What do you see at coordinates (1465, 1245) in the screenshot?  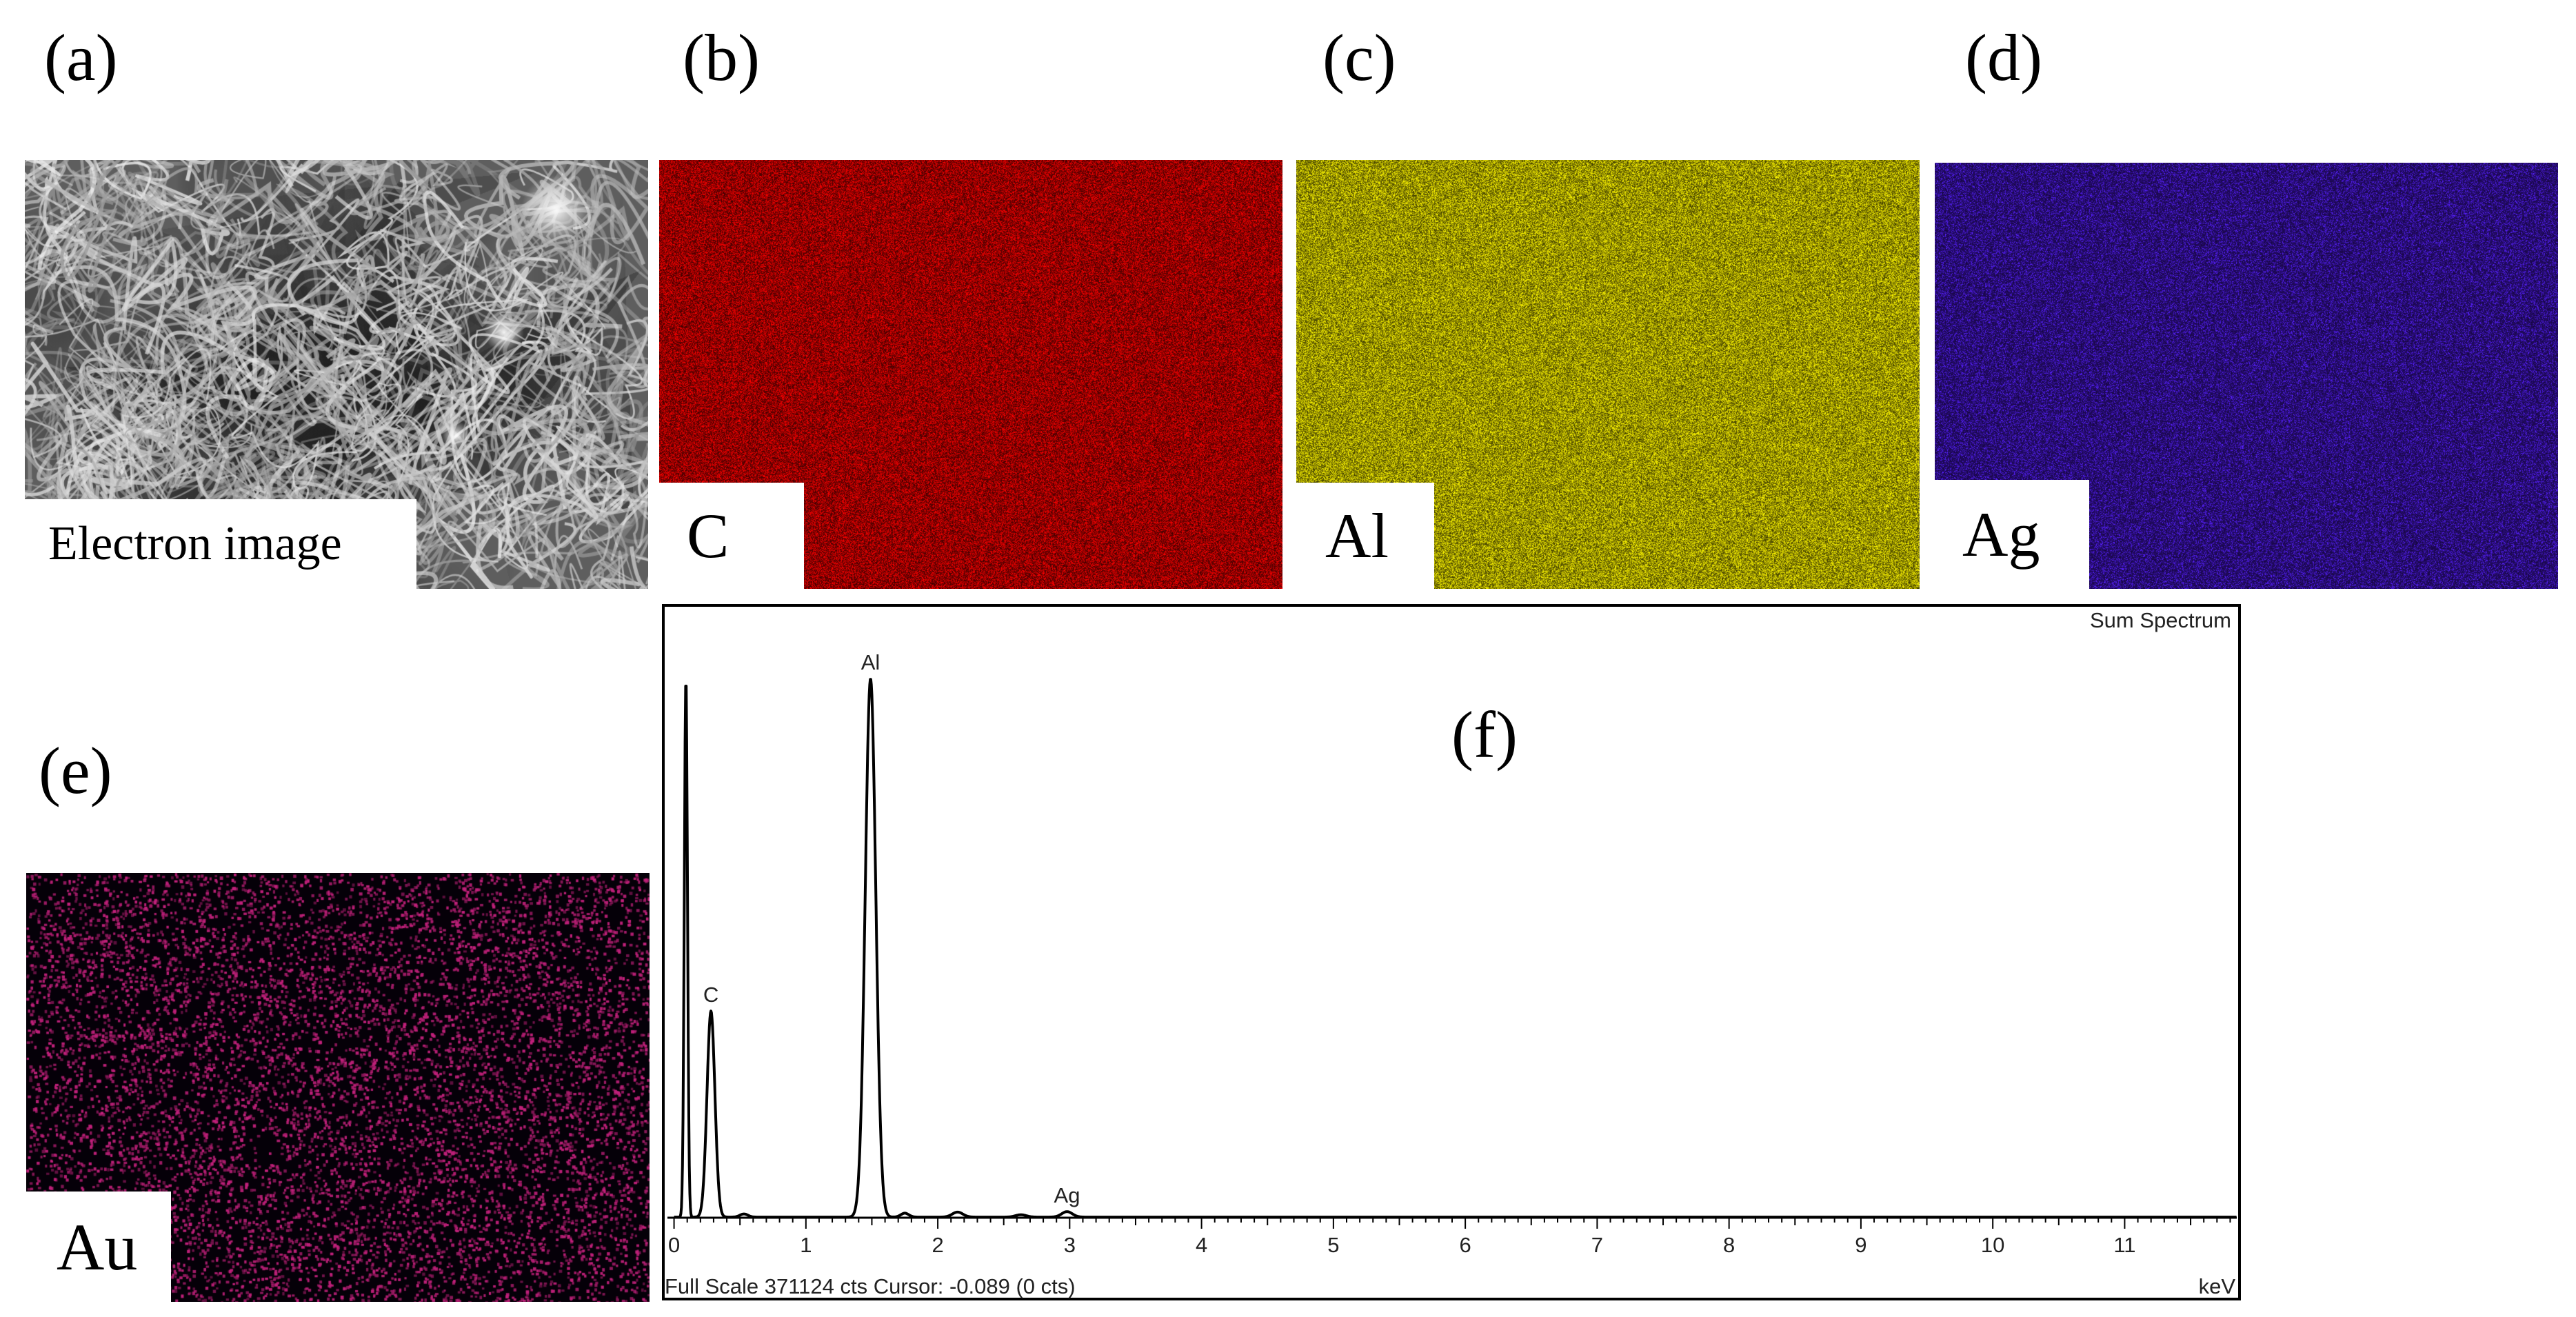 I see `x-tick-label: 6` at bounding box center [1465, 1245].